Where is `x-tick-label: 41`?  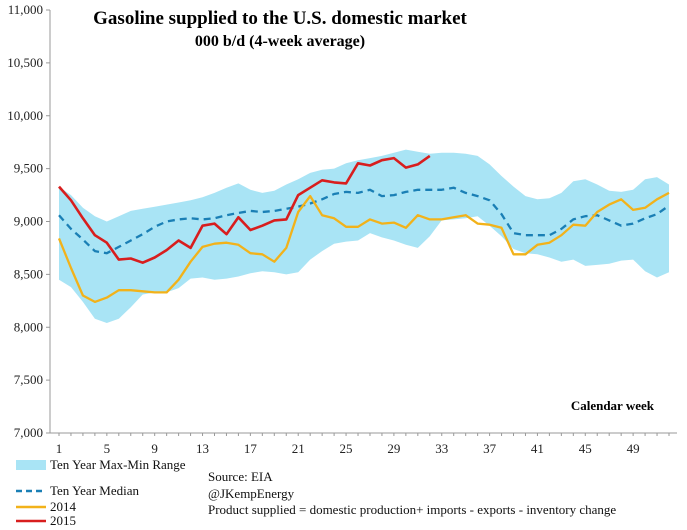
x-tick-label: 41 is located at coordinates (537, 448).